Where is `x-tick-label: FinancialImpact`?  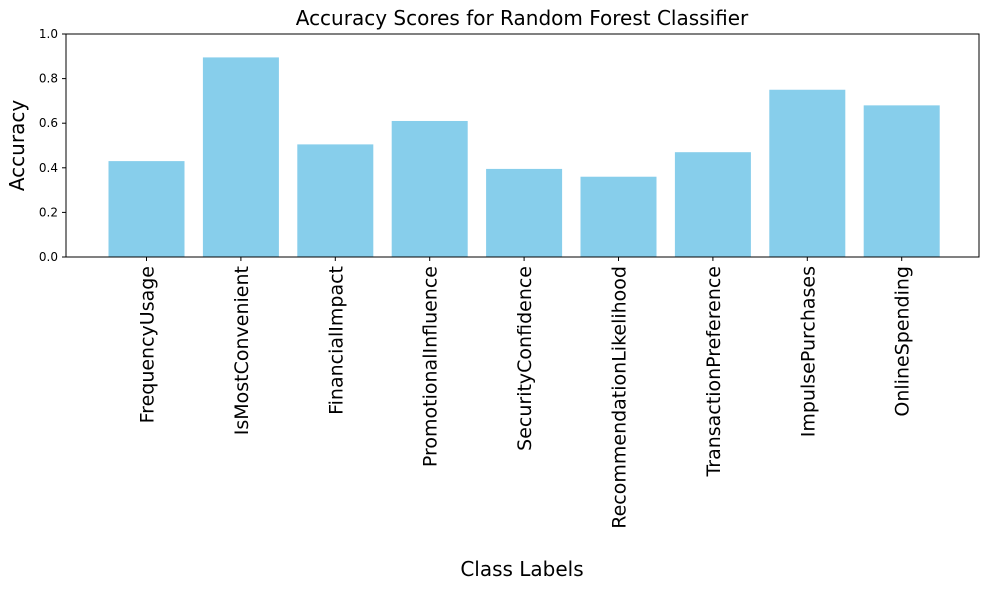 x-tick-label: FinancialImpact is located at coordinates (336, 340).